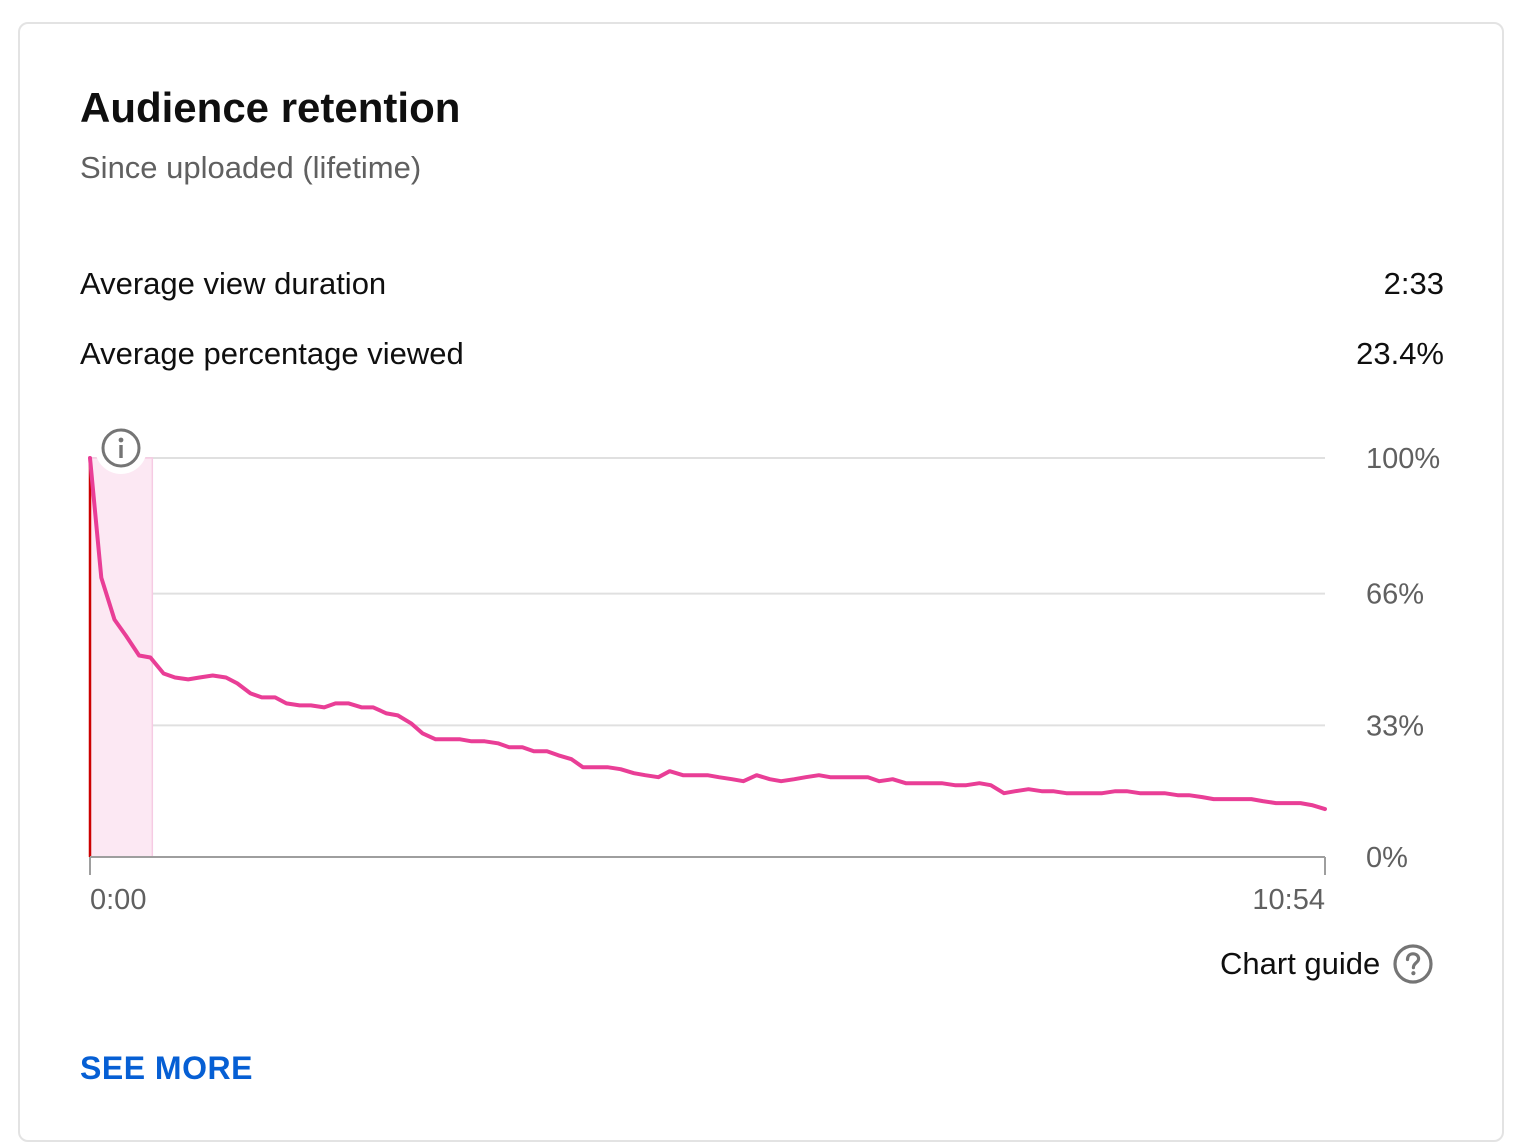  Describe the element at coordinates (272, 353) in the screenshot. I see `avg-percentage-viewed-label: Average percentage viewed` at that location.